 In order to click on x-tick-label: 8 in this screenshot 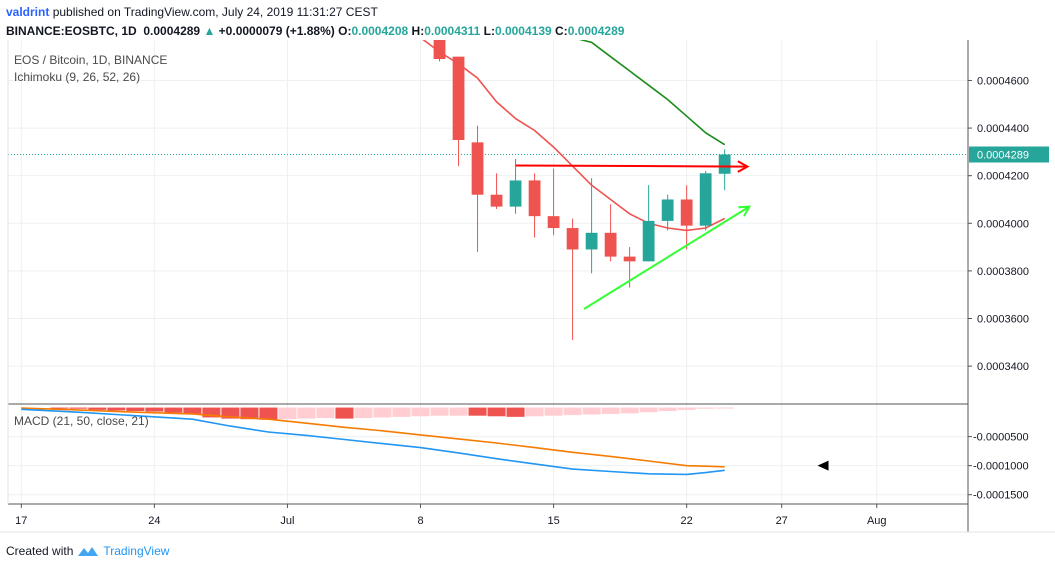, I will do `click(420, 521)`.